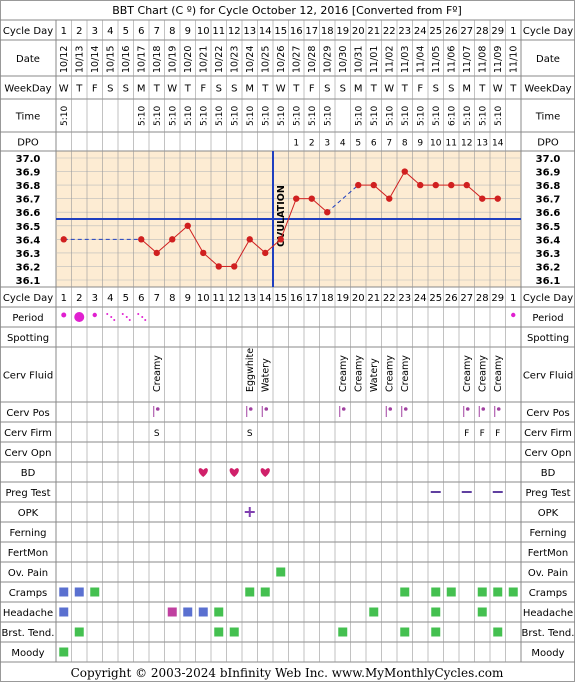 This screenshot has height=682, width=575. I want to click on cycle-day-number-bottom: 9, so click(188, 298).